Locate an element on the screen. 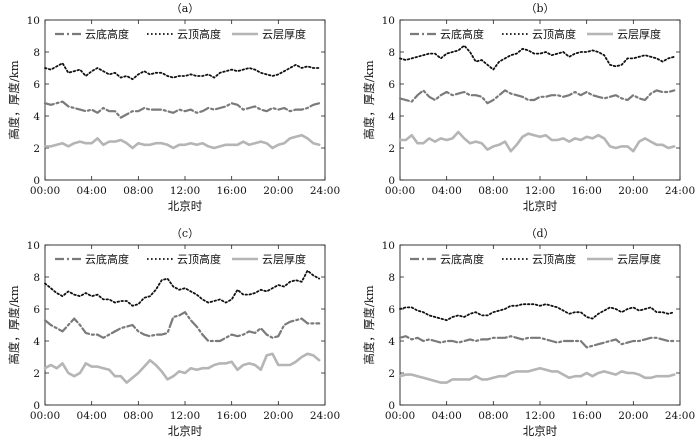 The image size is (700, 448). panel-b-xlabel: 北京时 is located at coordinates (540, 206).